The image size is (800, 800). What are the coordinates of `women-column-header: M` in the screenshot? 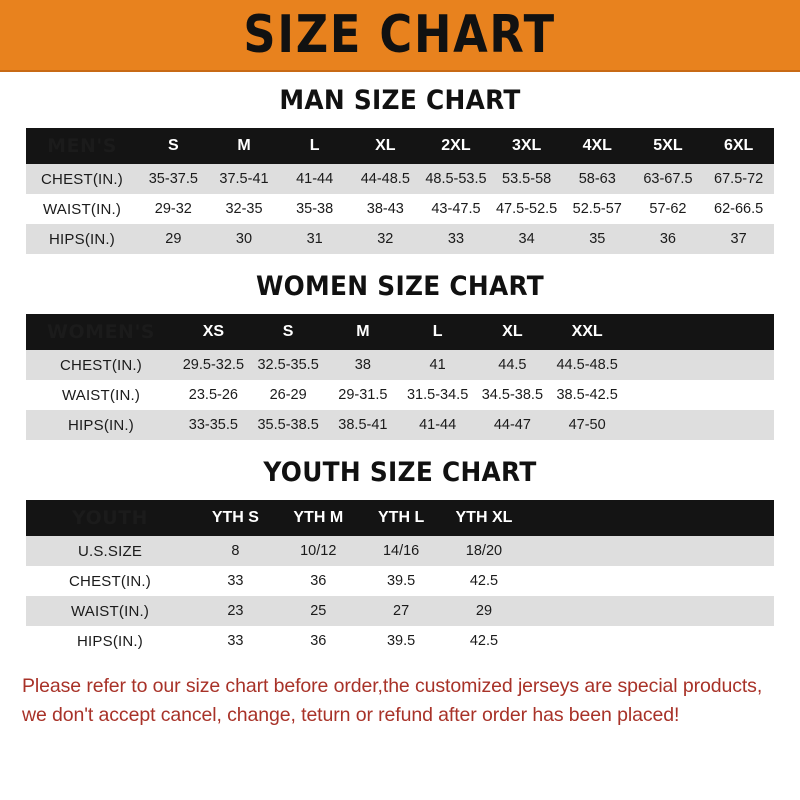 It's located at (363, 331).